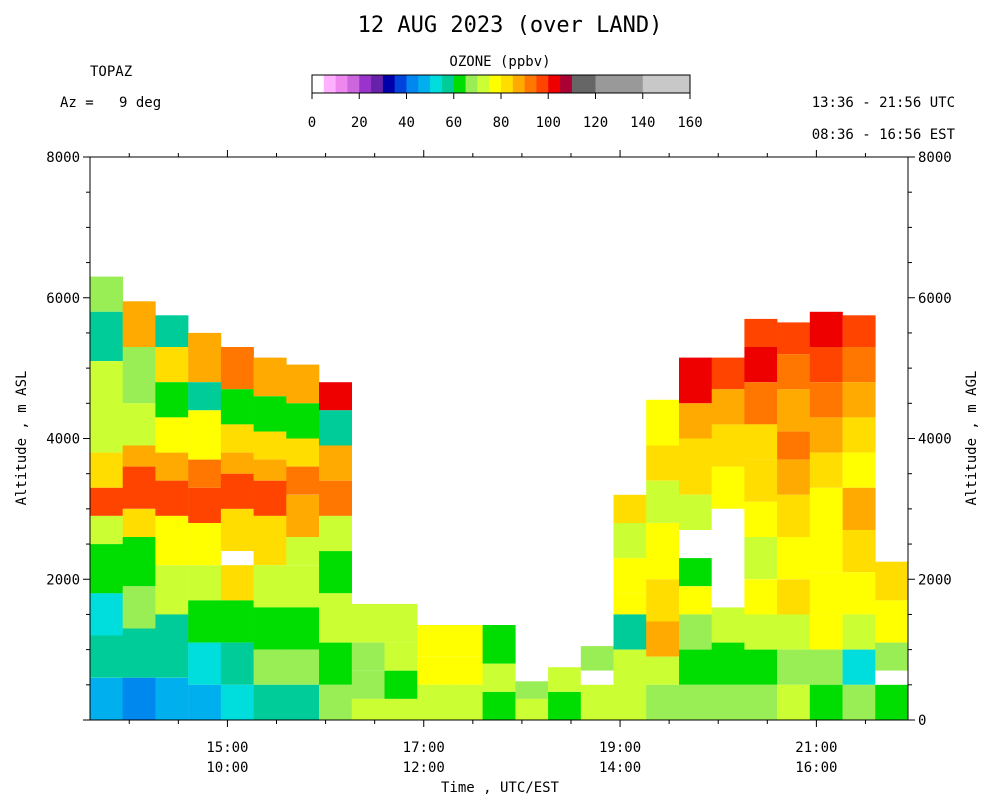  I want to click on colorbar-tick-label: 120, so click(595, 123).